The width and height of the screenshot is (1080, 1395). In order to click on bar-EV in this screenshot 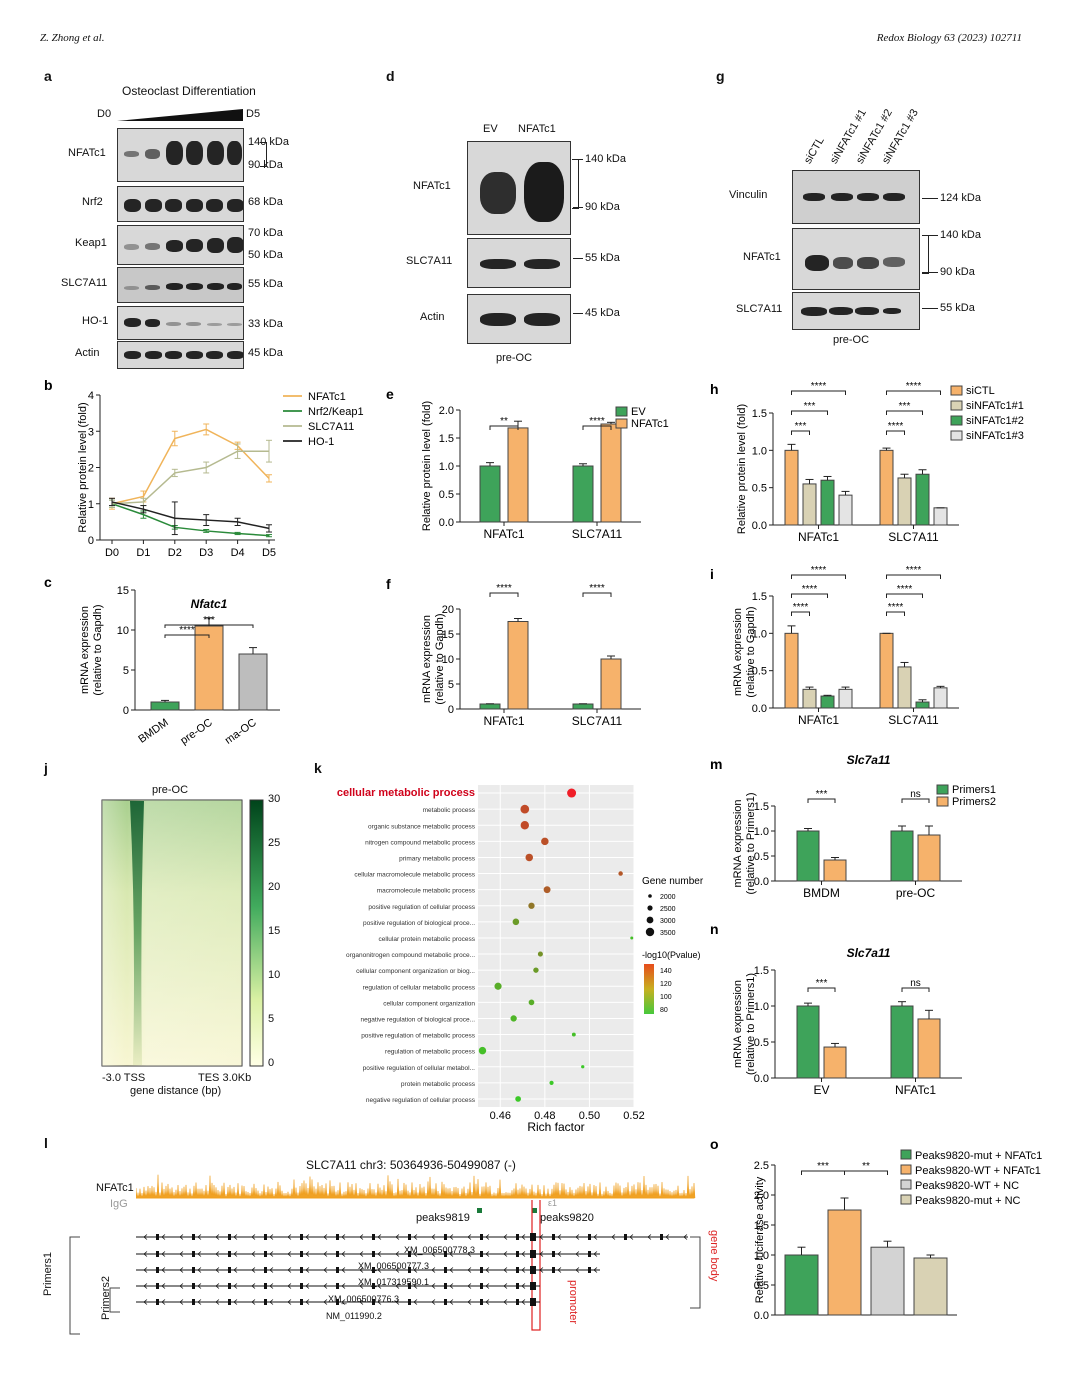, I will do `click(490, 494)`.